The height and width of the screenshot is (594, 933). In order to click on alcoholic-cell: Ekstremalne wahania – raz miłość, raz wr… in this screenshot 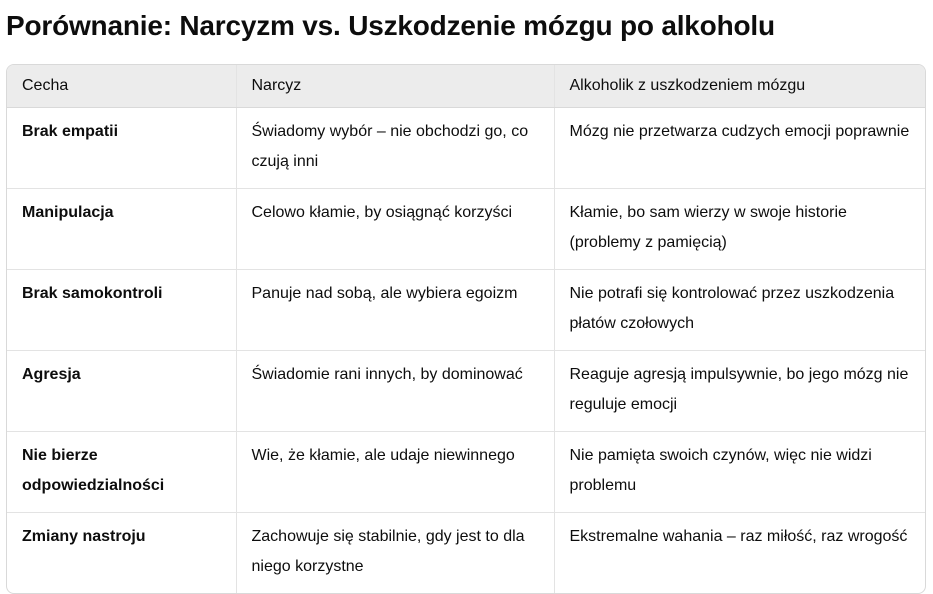, I will do `click(739, 552)`.